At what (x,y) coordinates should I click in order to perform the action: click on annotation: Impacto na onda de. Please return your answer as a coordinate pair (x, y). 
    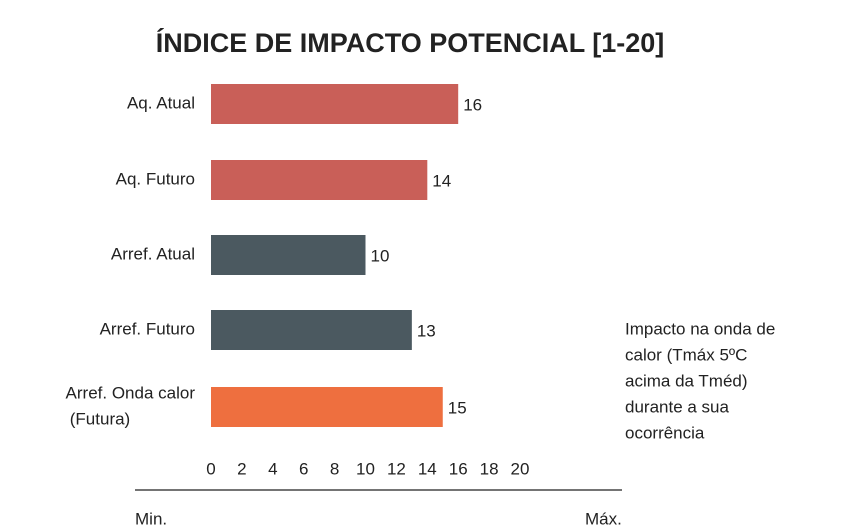
    Looking at the image, I should click on (700, 328).